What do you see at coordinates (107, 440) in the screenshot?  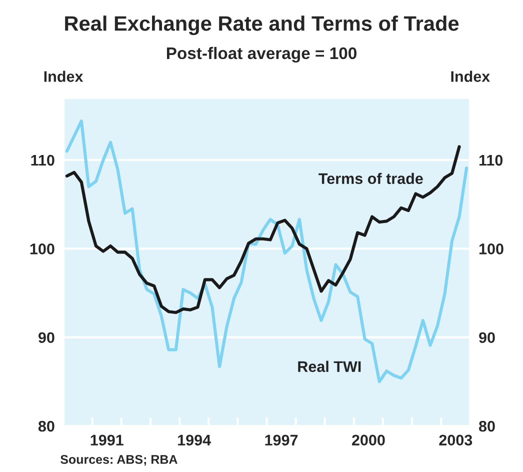 I see `x-tick-label: 1991` at bounding box center [107, 440].